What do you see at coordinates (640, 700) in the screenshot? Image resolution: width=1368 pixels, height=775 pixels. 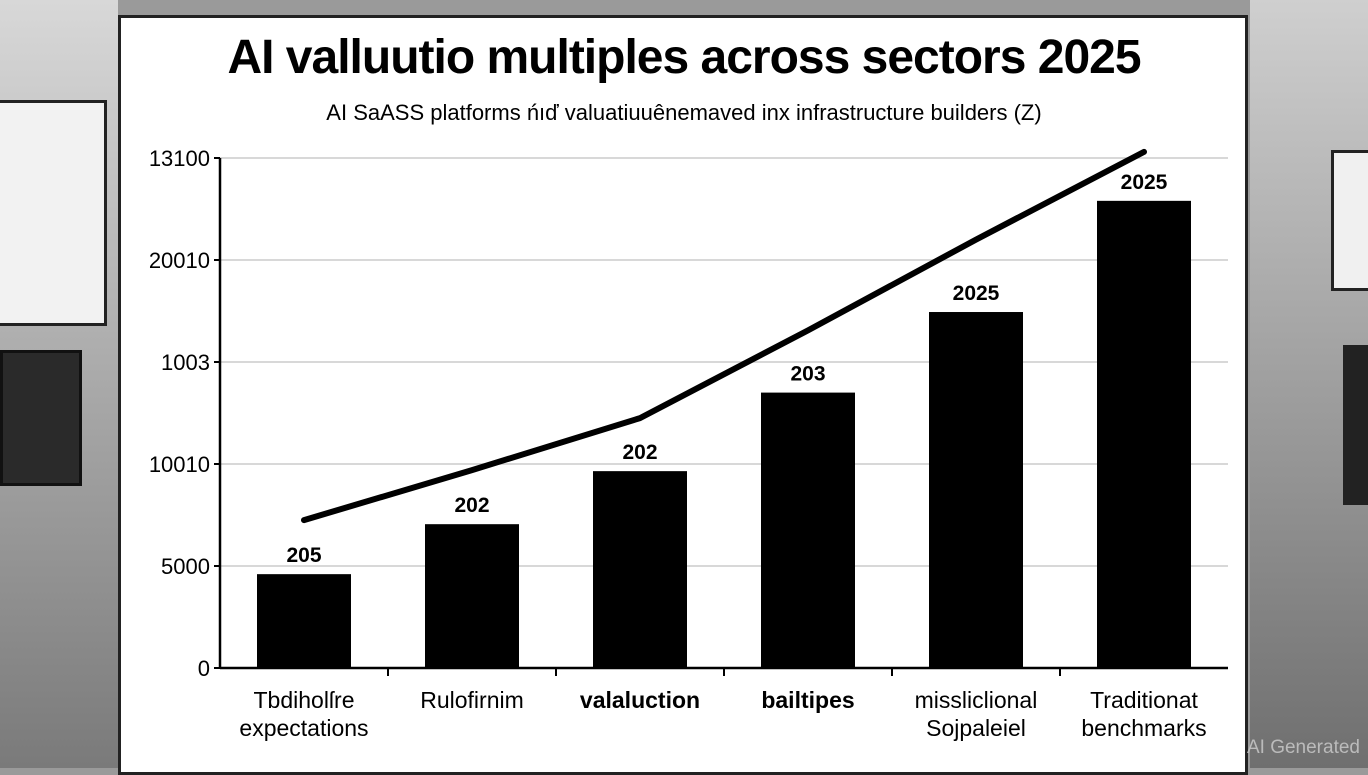 I see `x-tick-label: valaluction` at bounding box center [640, 700].